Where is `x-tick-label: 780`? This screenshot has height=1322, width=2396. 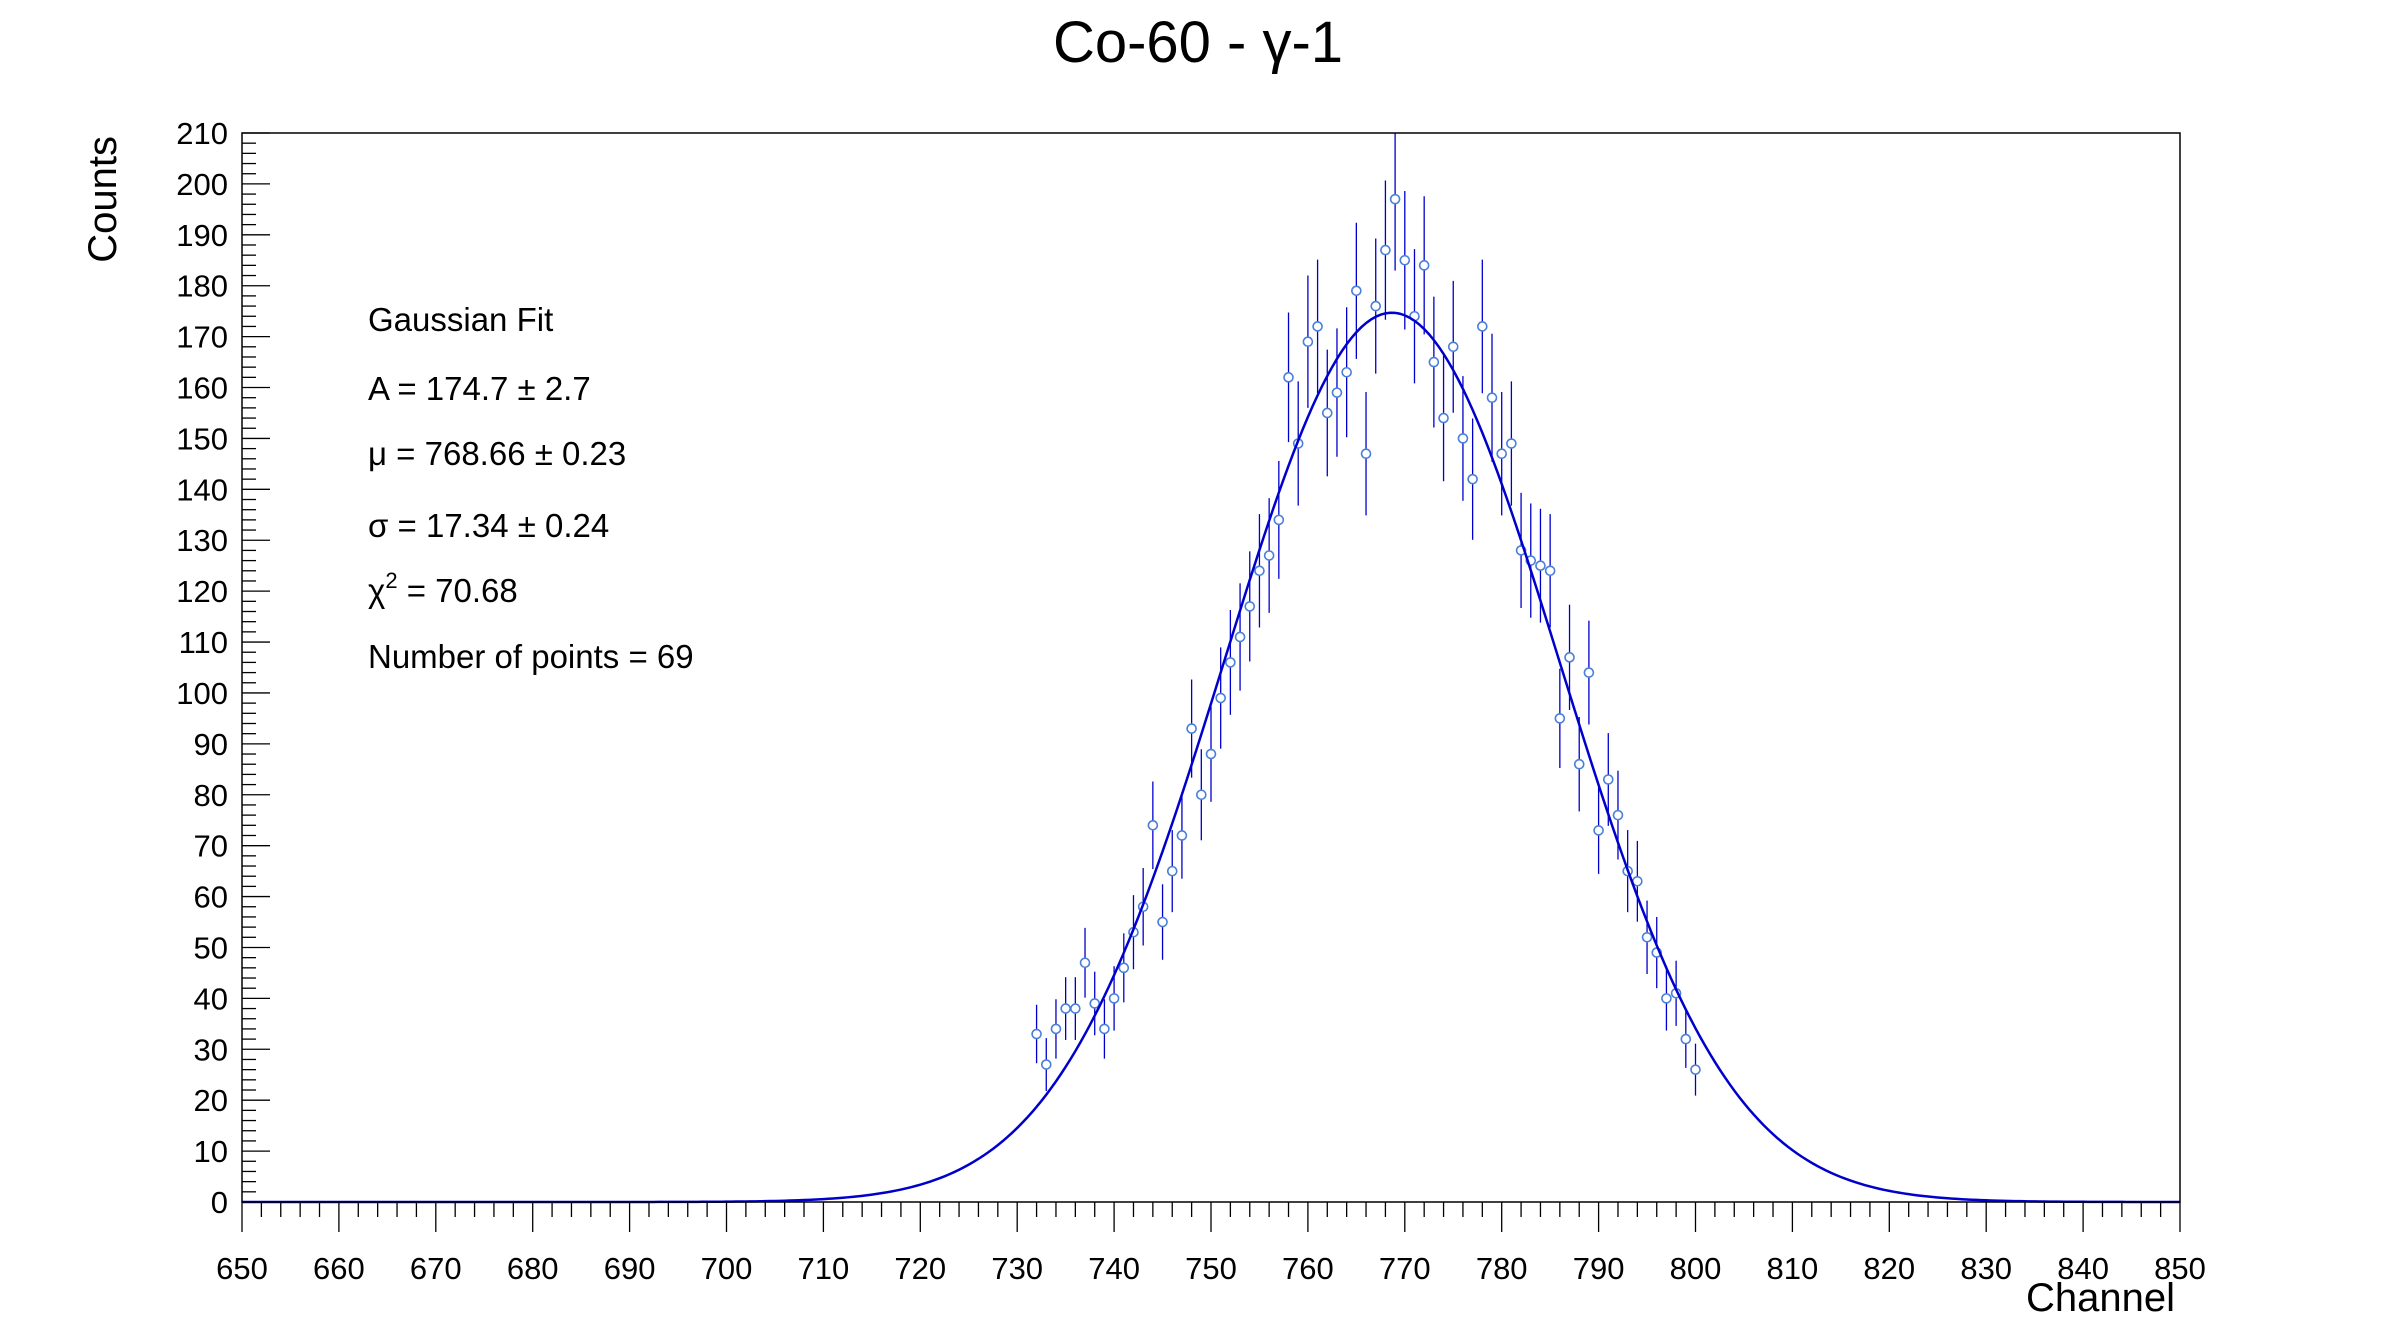 x-tick-label: 780 is located at coordinates (1502, 1268).